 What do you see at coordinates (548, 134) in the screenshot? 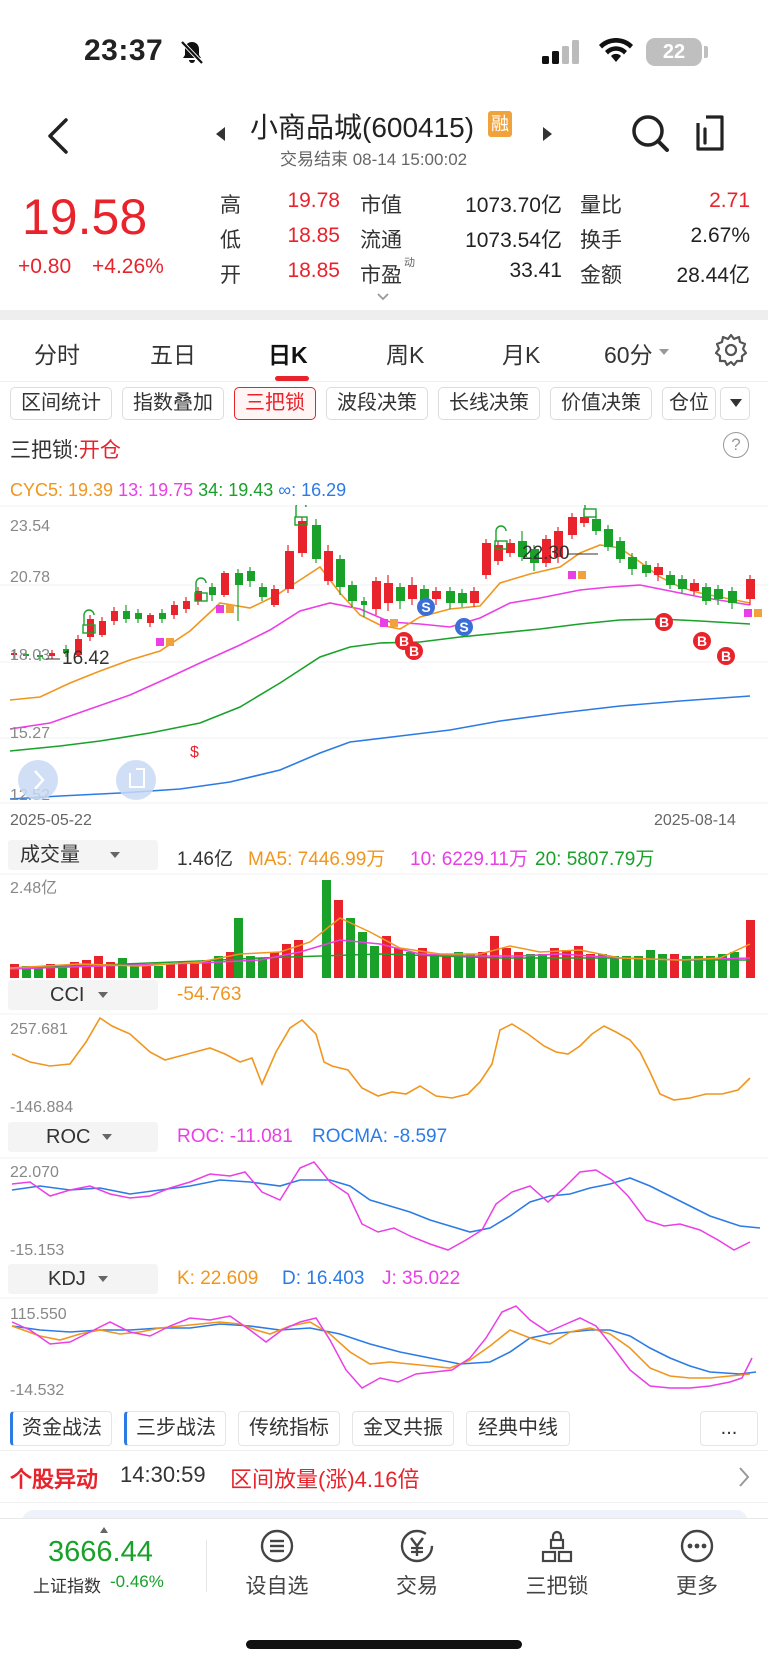
I see `next-stock-icon` at bounding box center [548, 134].